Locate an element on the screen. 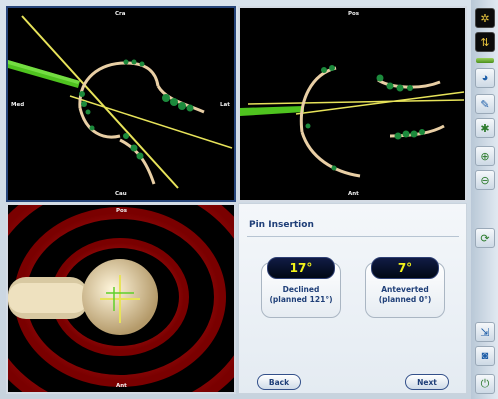 Image resolution: width=498 pixels, height=399 pixels. power-icon: ⏻ is located at coordinates (485, 384).